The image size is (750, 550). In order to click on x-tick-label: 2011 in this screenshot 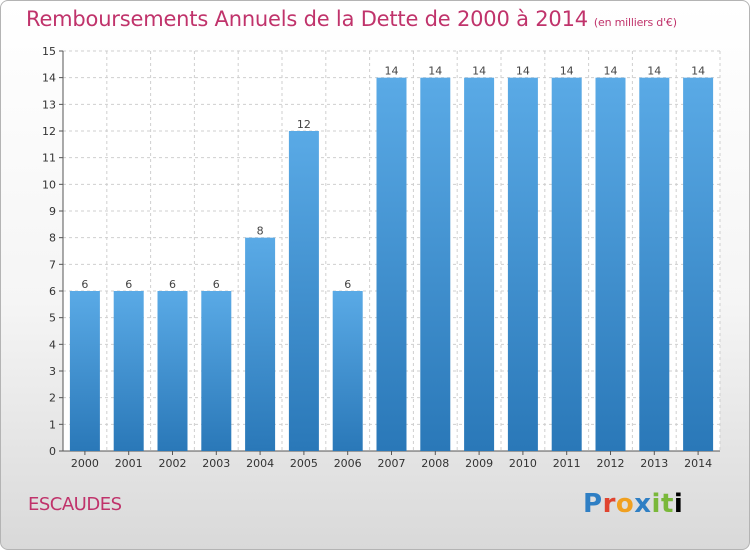, I will do `click(567, 463)`.